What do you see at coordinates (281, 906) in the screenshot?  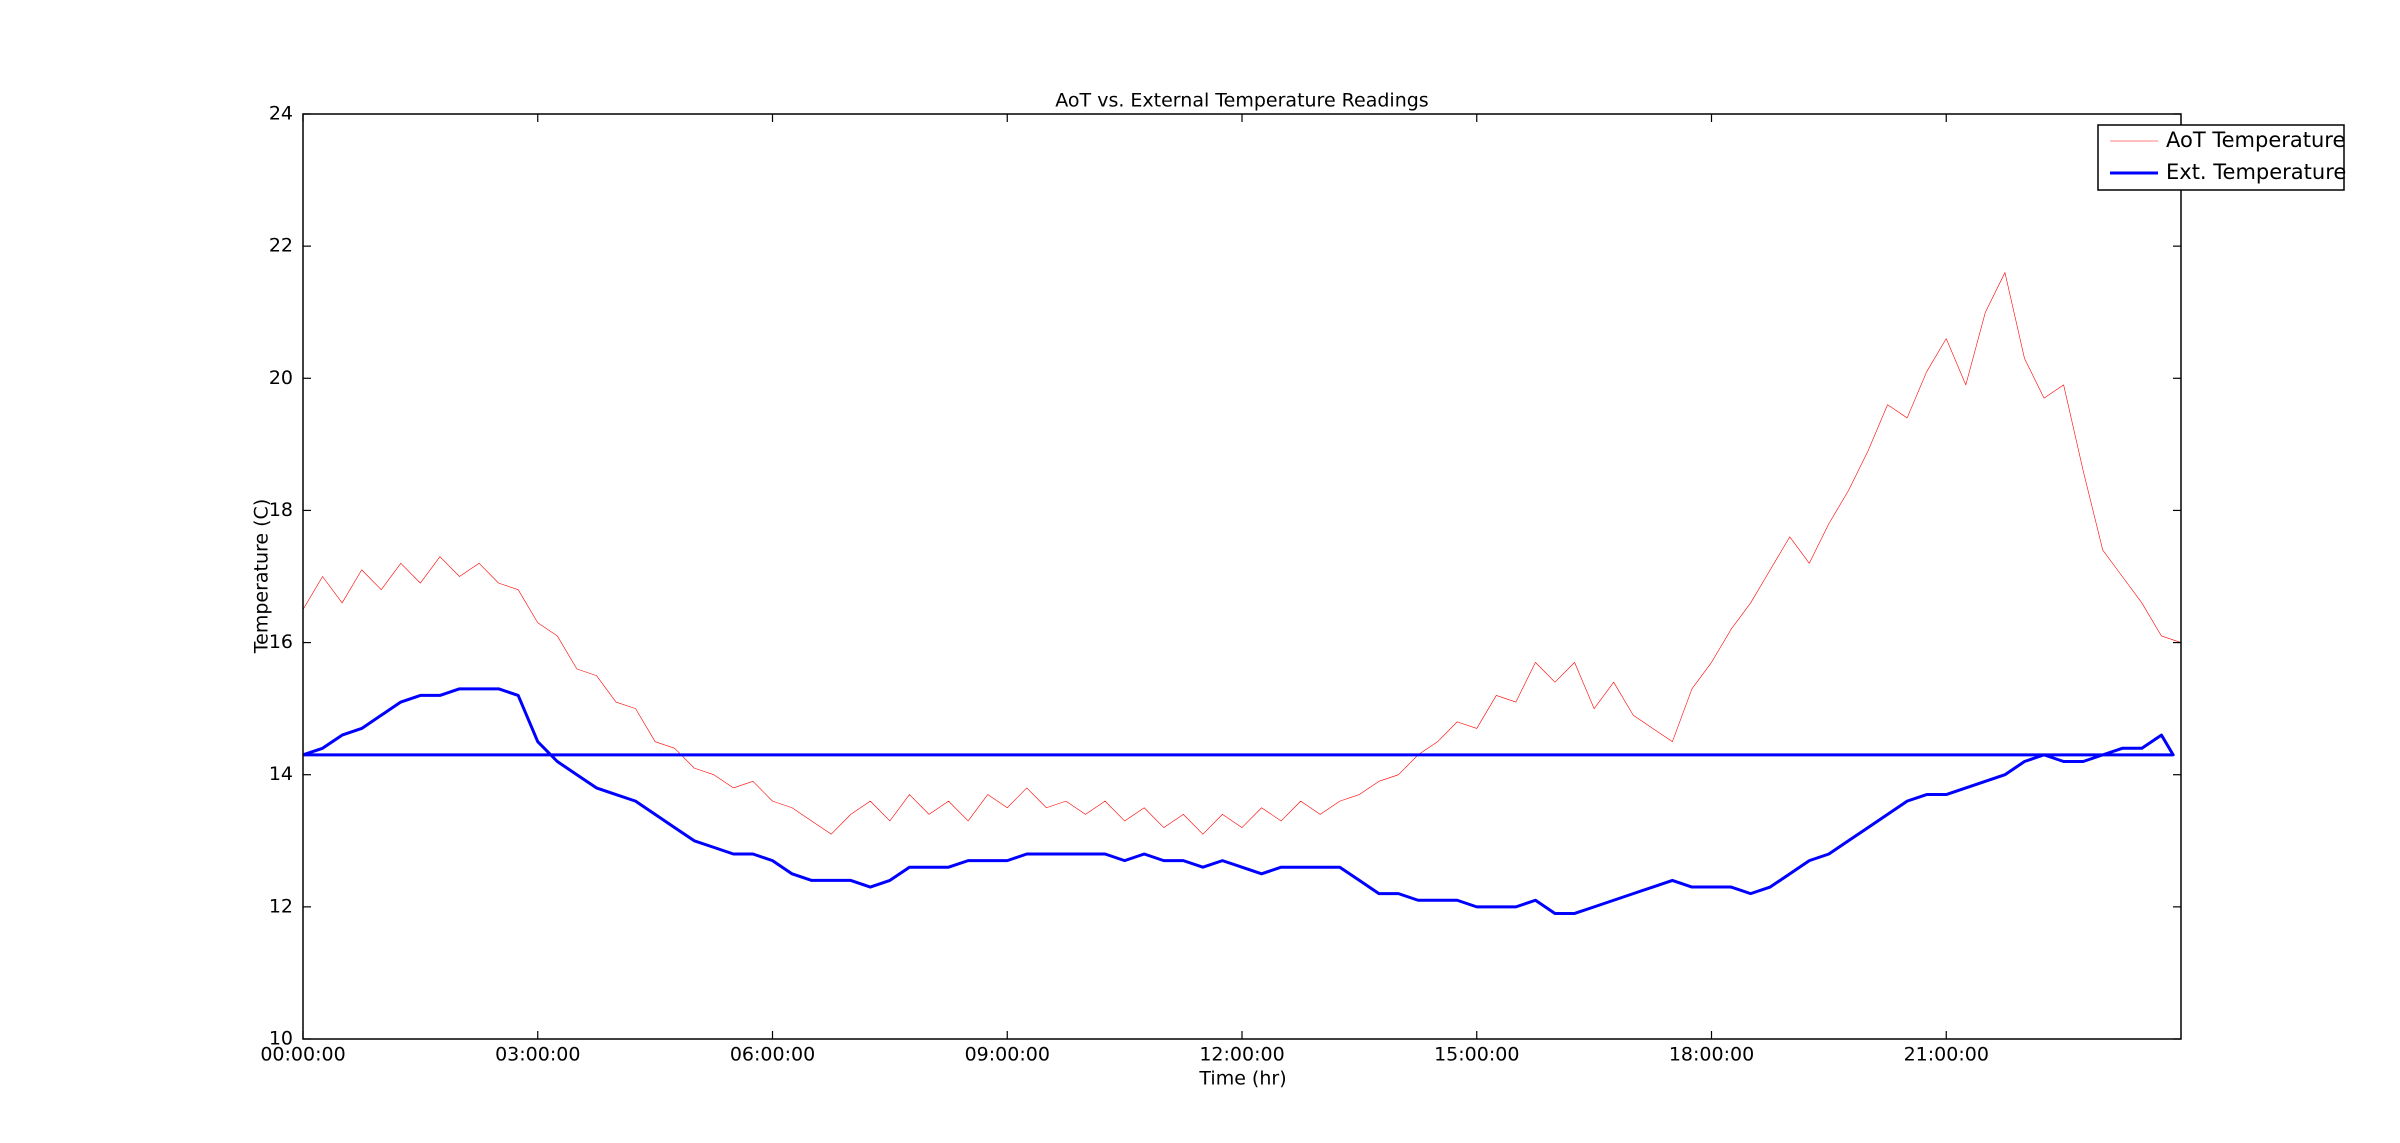 I see `y-tick-label: 12` at bounding box center [281, 906].